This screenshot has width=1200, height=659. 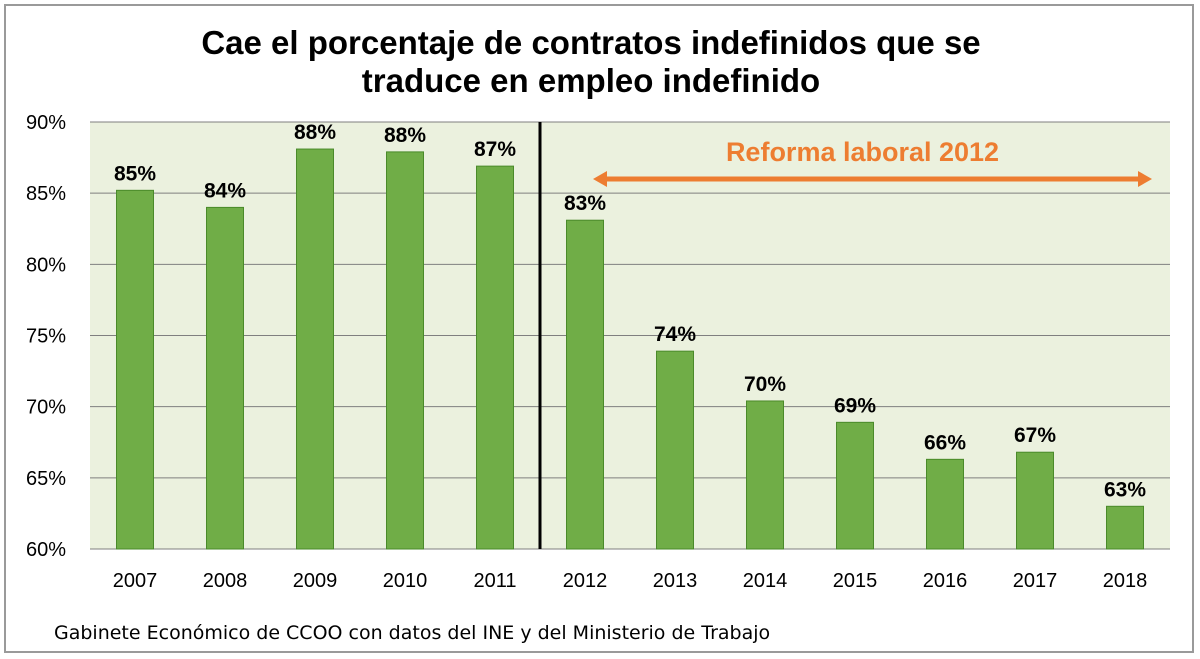 I want to click on data-label-2015: 69%, so click(x=855, y=405).